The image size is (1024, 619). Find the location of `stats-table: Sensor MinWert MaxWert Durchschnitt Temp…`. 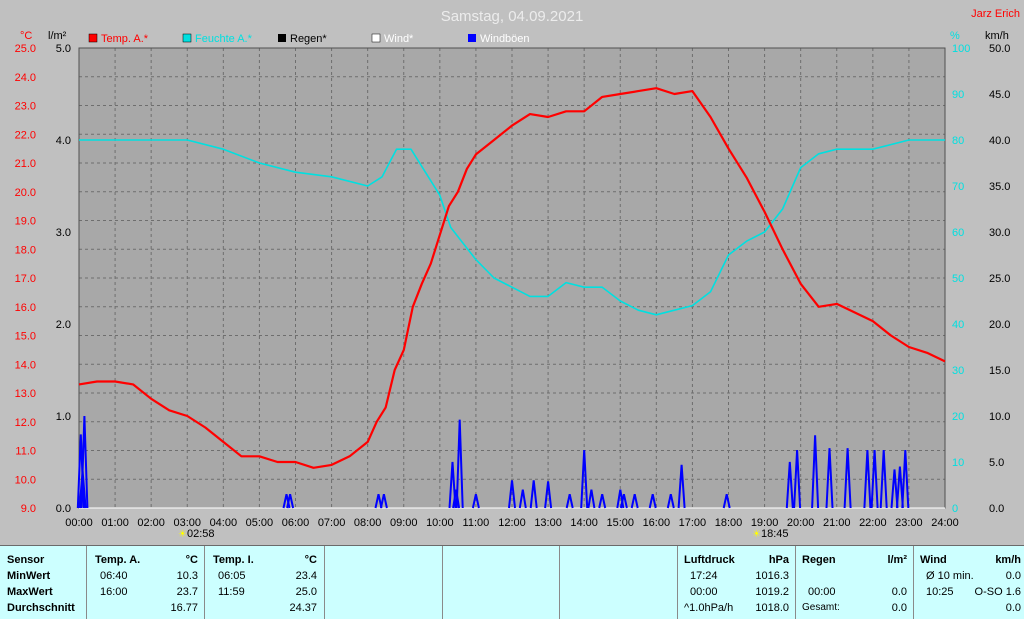

stats-table: Sensor MinWert MaxWert Durchschnitt Temp… is located at coordinates (512, 582).